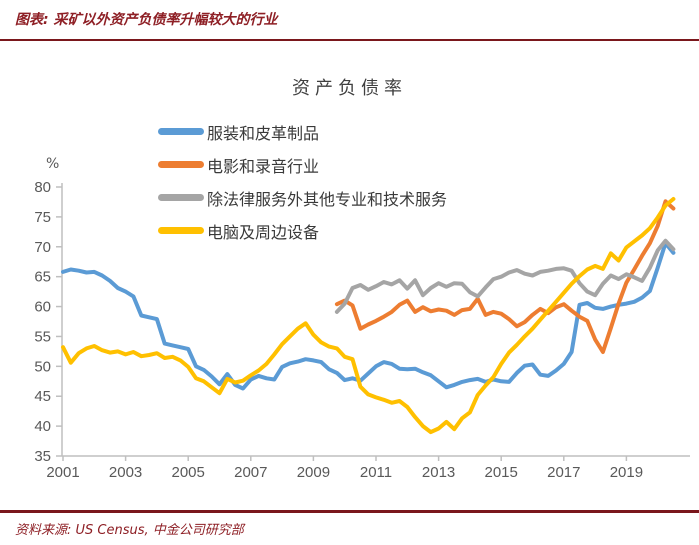  What do you see at coordinates (42, 456) in the screenshot?
I see `y-tick-label: 35` at bounding box center [42, 456].